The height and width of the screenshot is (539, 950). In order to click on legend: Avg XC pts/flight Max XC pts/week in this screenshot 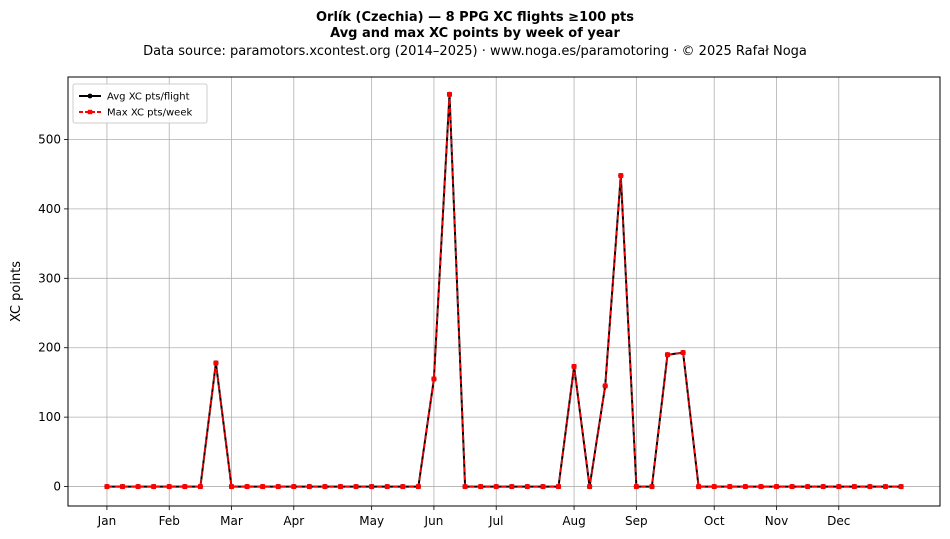, I will do `click(140, 103)`.